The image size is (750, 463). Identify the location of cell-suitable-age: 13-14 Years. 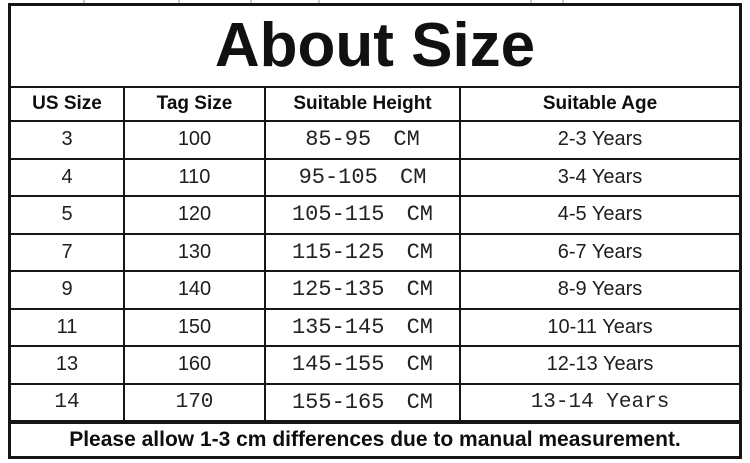
(599, 402).